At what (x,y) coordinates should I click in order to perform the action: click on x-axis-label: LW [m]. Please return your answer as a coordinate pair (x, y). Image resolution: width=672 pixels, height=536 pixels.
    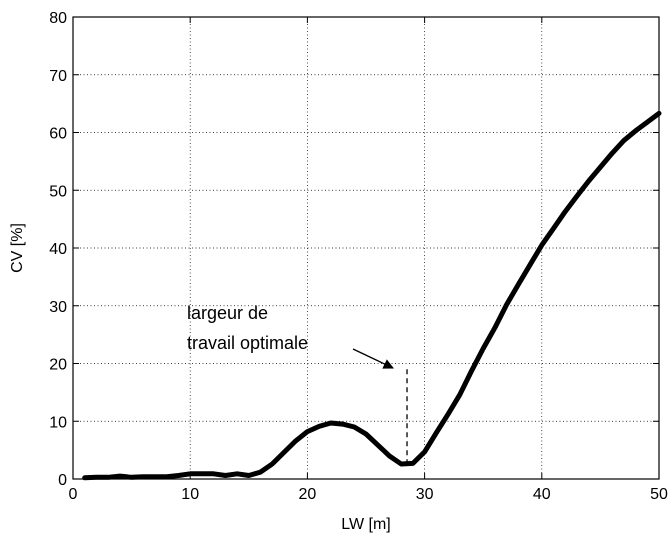
    Looking at the image, I should click on (365, 524).